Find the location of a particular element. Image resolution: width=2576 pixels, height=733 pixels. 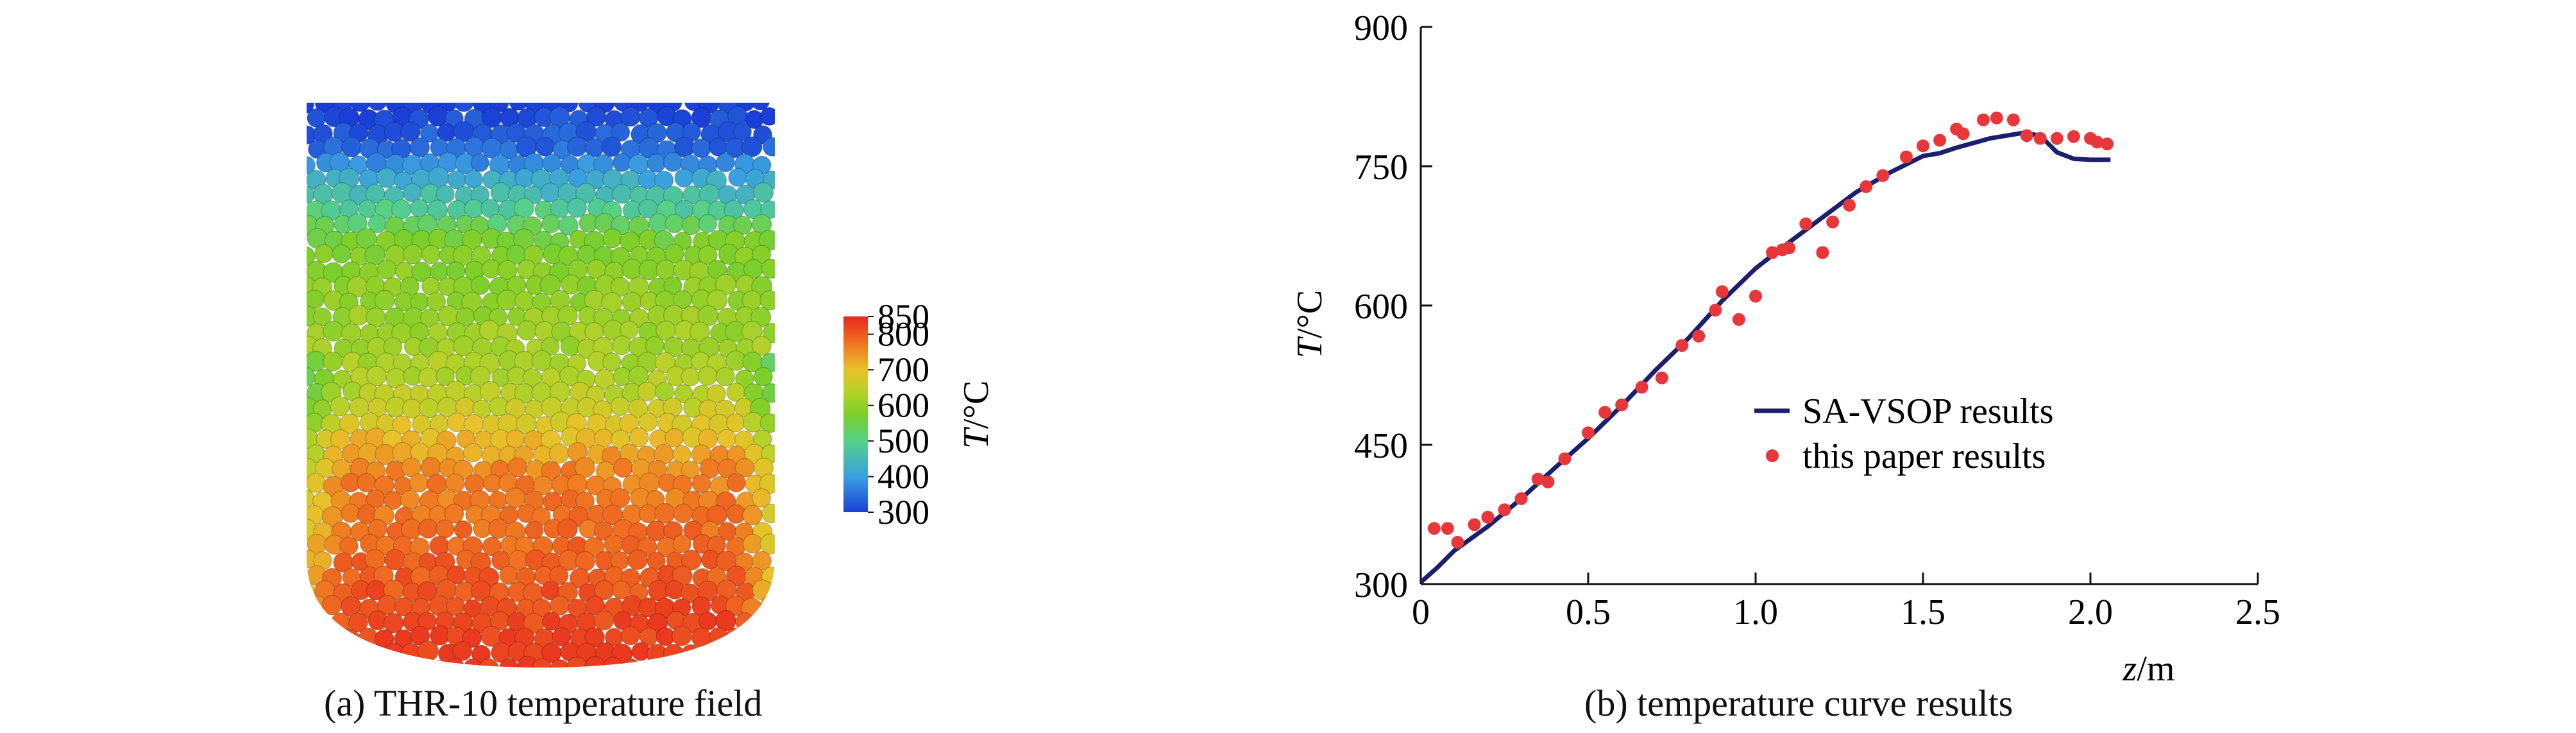

colorbar-tick-label: 300 is located at coordinates (903, 512).